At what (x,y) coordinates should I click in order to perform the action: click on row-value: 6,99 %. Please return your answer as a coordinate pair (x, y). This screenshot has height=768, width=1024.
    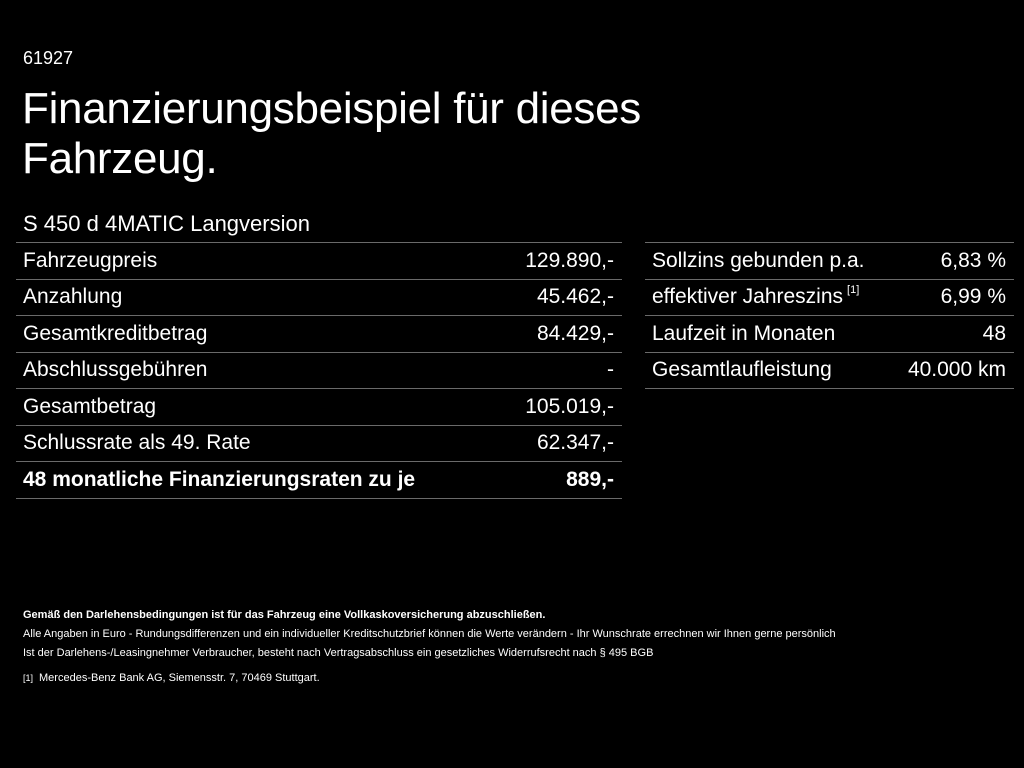
    Looking at the image, I should click on (973, 297).